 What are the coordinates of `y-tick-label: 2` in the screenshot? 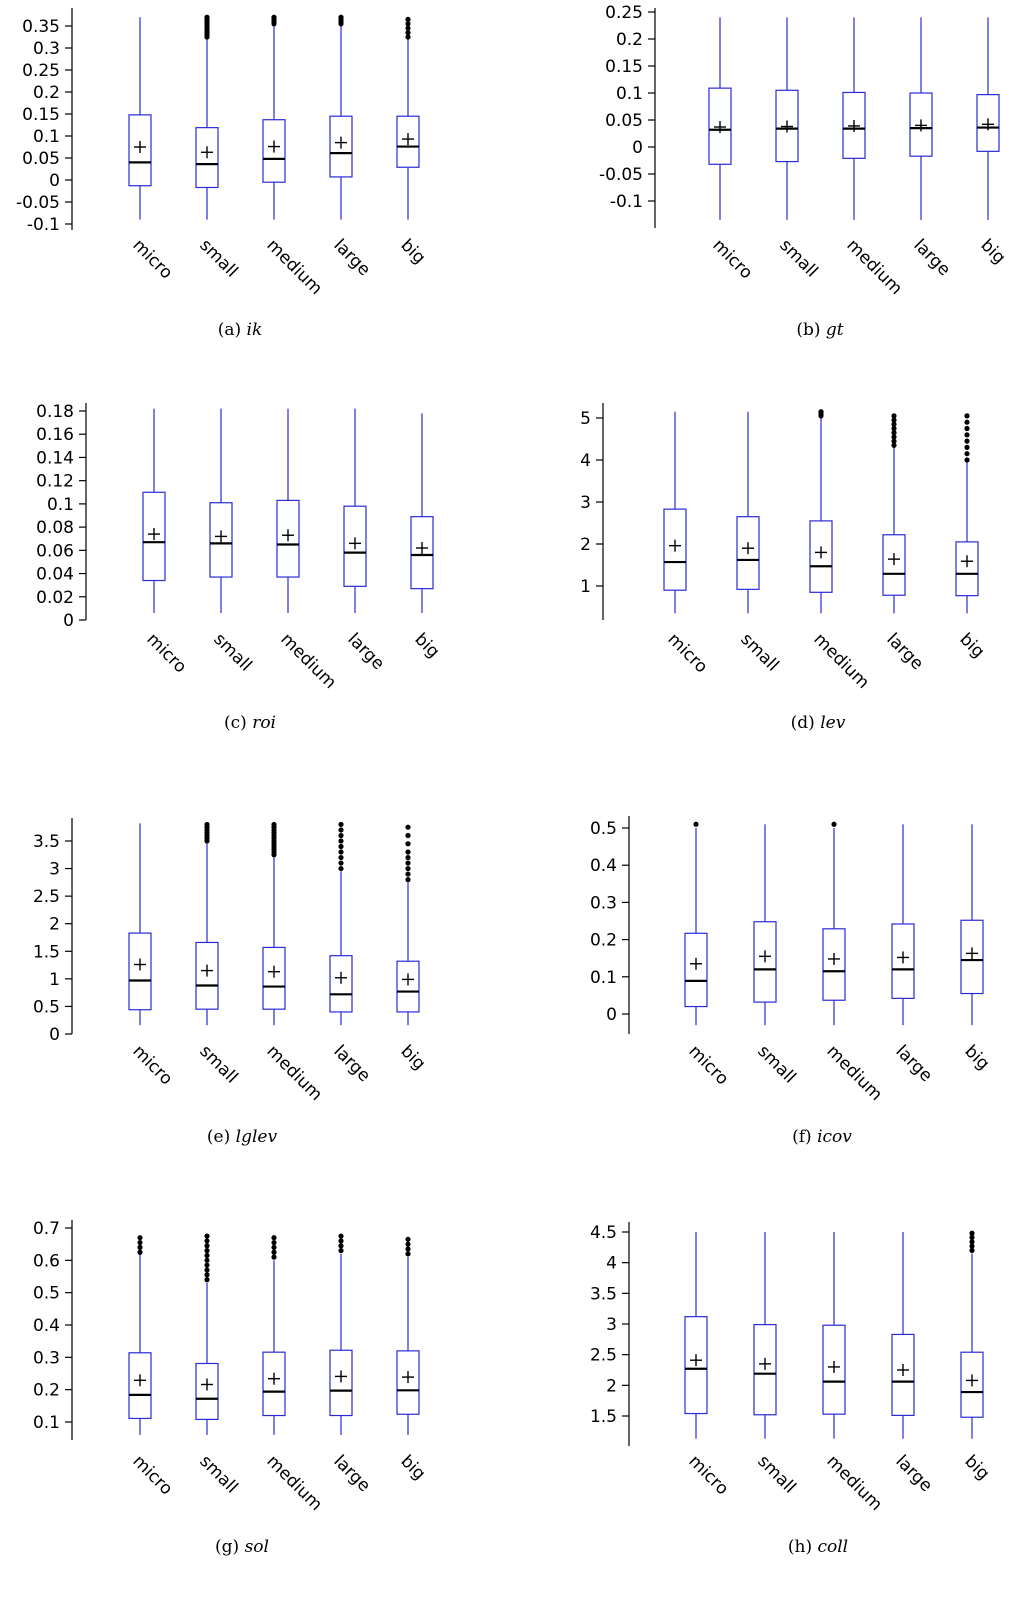 It's located at (54, 925).